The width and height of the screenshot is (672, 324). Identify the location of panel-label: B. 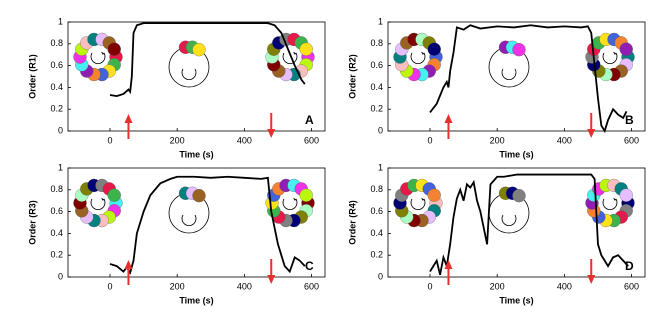
(629, 120).